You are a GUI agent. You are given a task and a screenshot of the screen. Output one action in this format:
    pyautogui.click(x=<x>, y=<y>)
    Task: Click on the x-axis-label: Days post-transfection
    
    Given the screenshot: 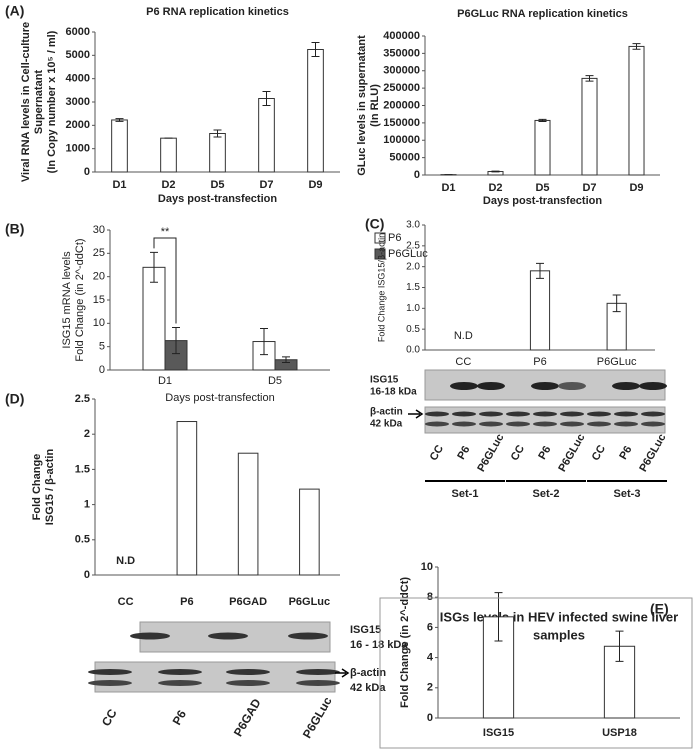 What is the action you would take?
    pyautogui.click(x=217, y=199)
    